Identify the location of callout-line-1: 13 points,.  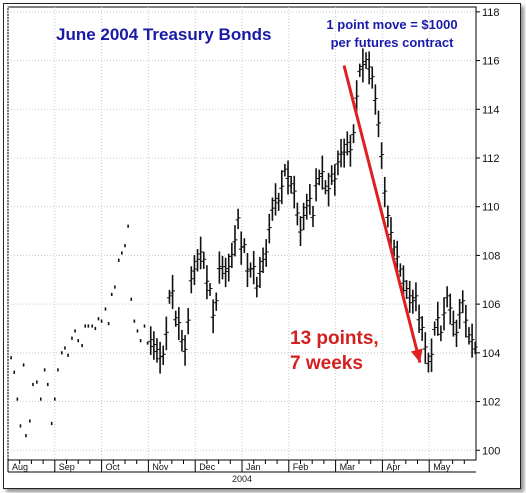
(334, 338).